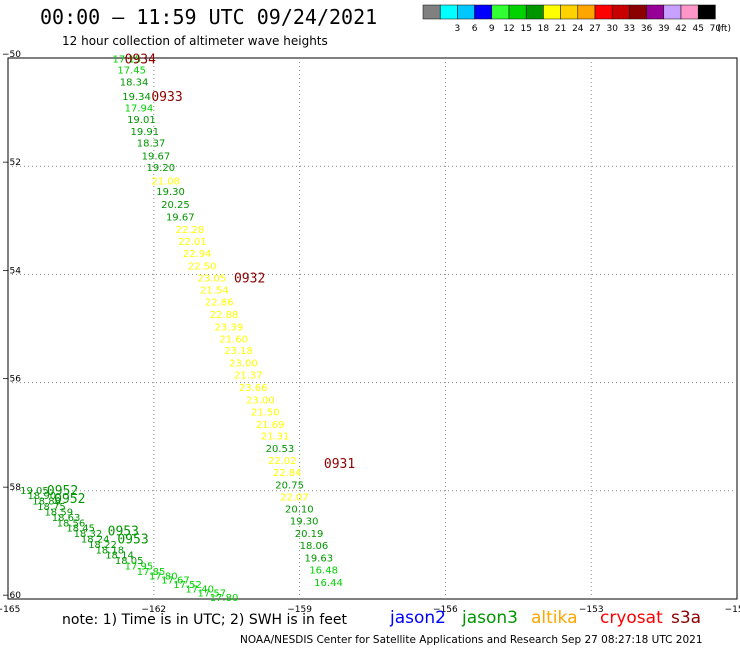 Image resolution: width=740 pixels, height=650 pixels. Describe the element at coordinates (280, 449) in the screenshot. I see `swh-point: 20.53` at that location.